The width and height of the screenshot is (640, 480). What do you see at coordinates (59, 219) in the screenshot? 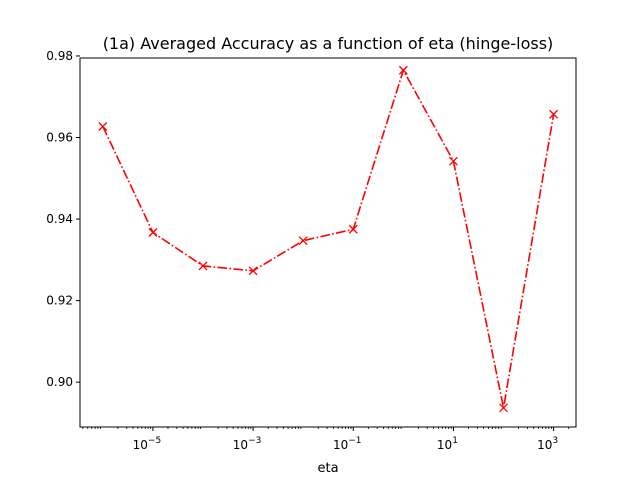
I see `y-tick-label: 0.94` at bounding box center [59, 219].